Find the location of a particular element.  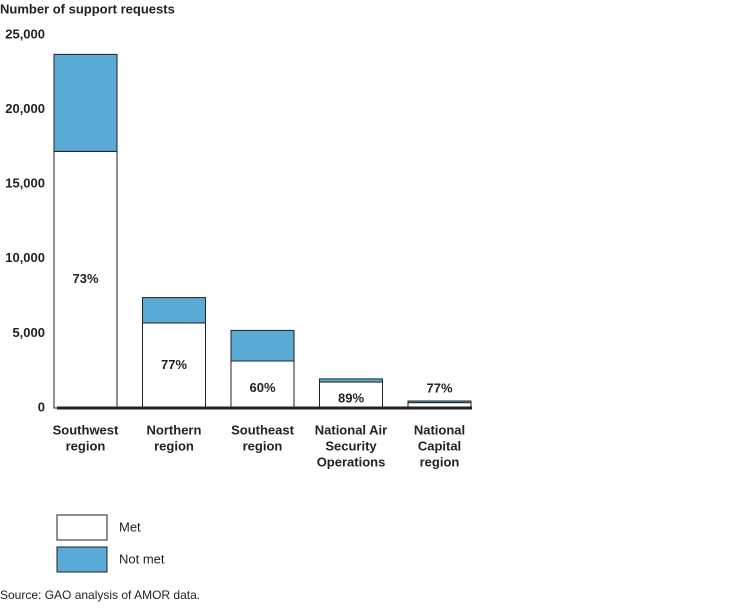

legend-label: Met is located at coordinates (130, 526).